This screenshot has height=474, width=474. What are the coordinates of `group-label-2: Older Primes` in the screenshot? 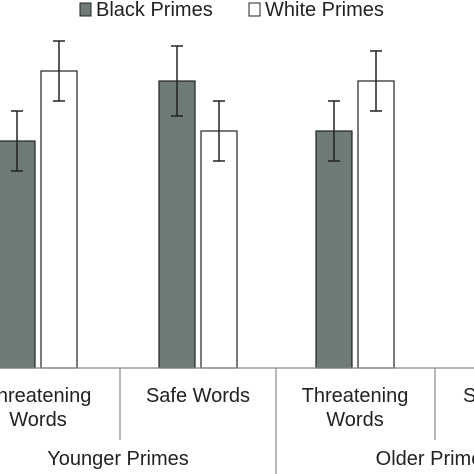 It's located at (425, 459).